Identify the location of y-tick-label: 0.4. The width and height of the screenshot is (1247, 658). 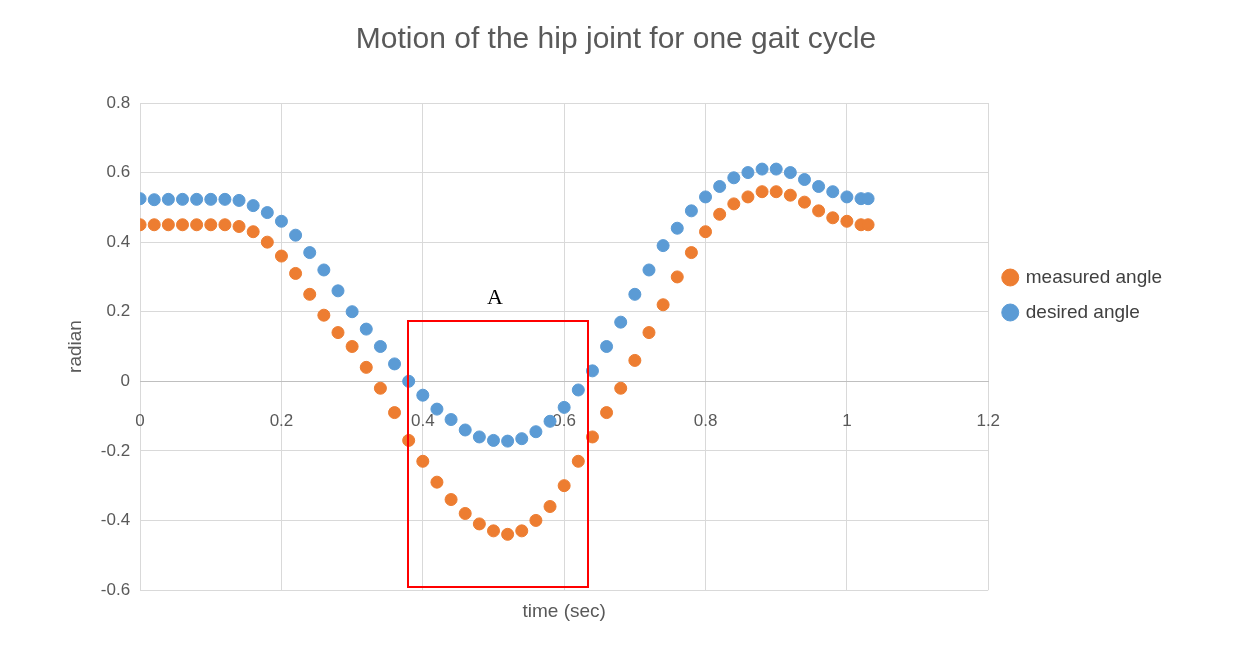
(118, 241).